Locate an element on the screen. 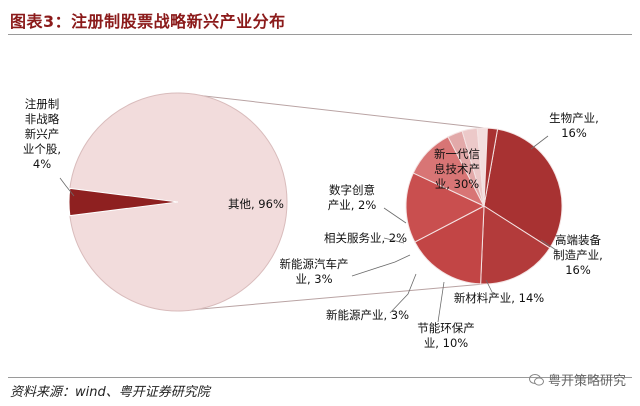 The image size is (640, 406). label-sub-slice: 节能环保产业, 10% is located at coordinates (446, 335).